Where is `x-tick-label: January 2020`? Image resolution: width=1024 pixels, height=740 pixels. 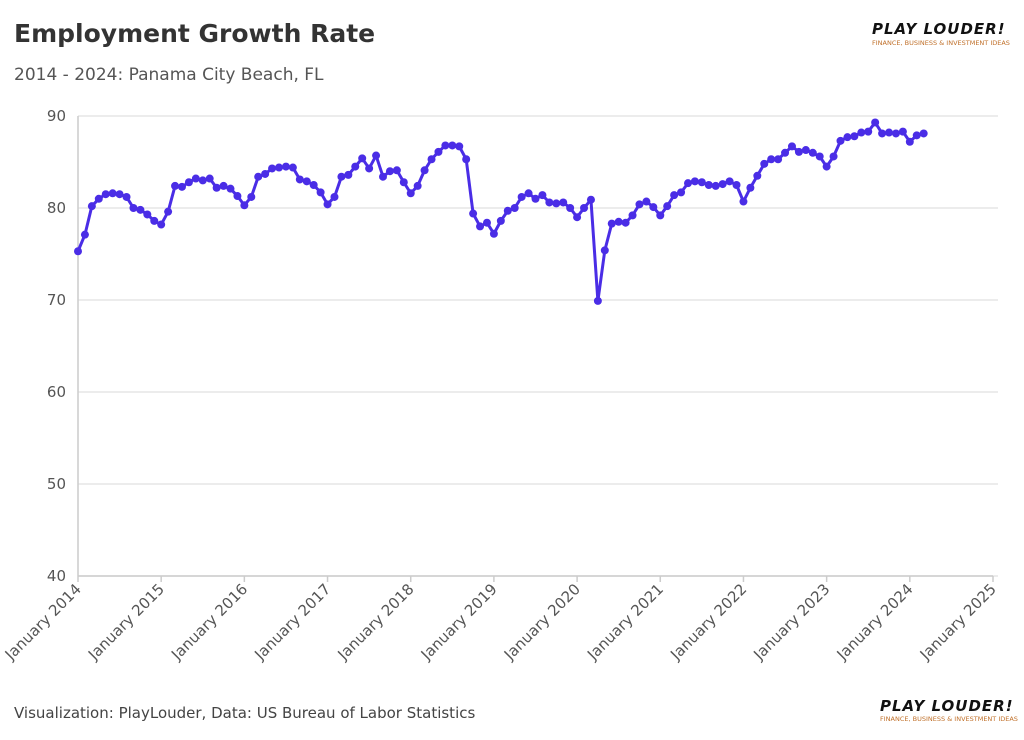
x-tick-label: January 2020 is located at coordinates (542, 622).